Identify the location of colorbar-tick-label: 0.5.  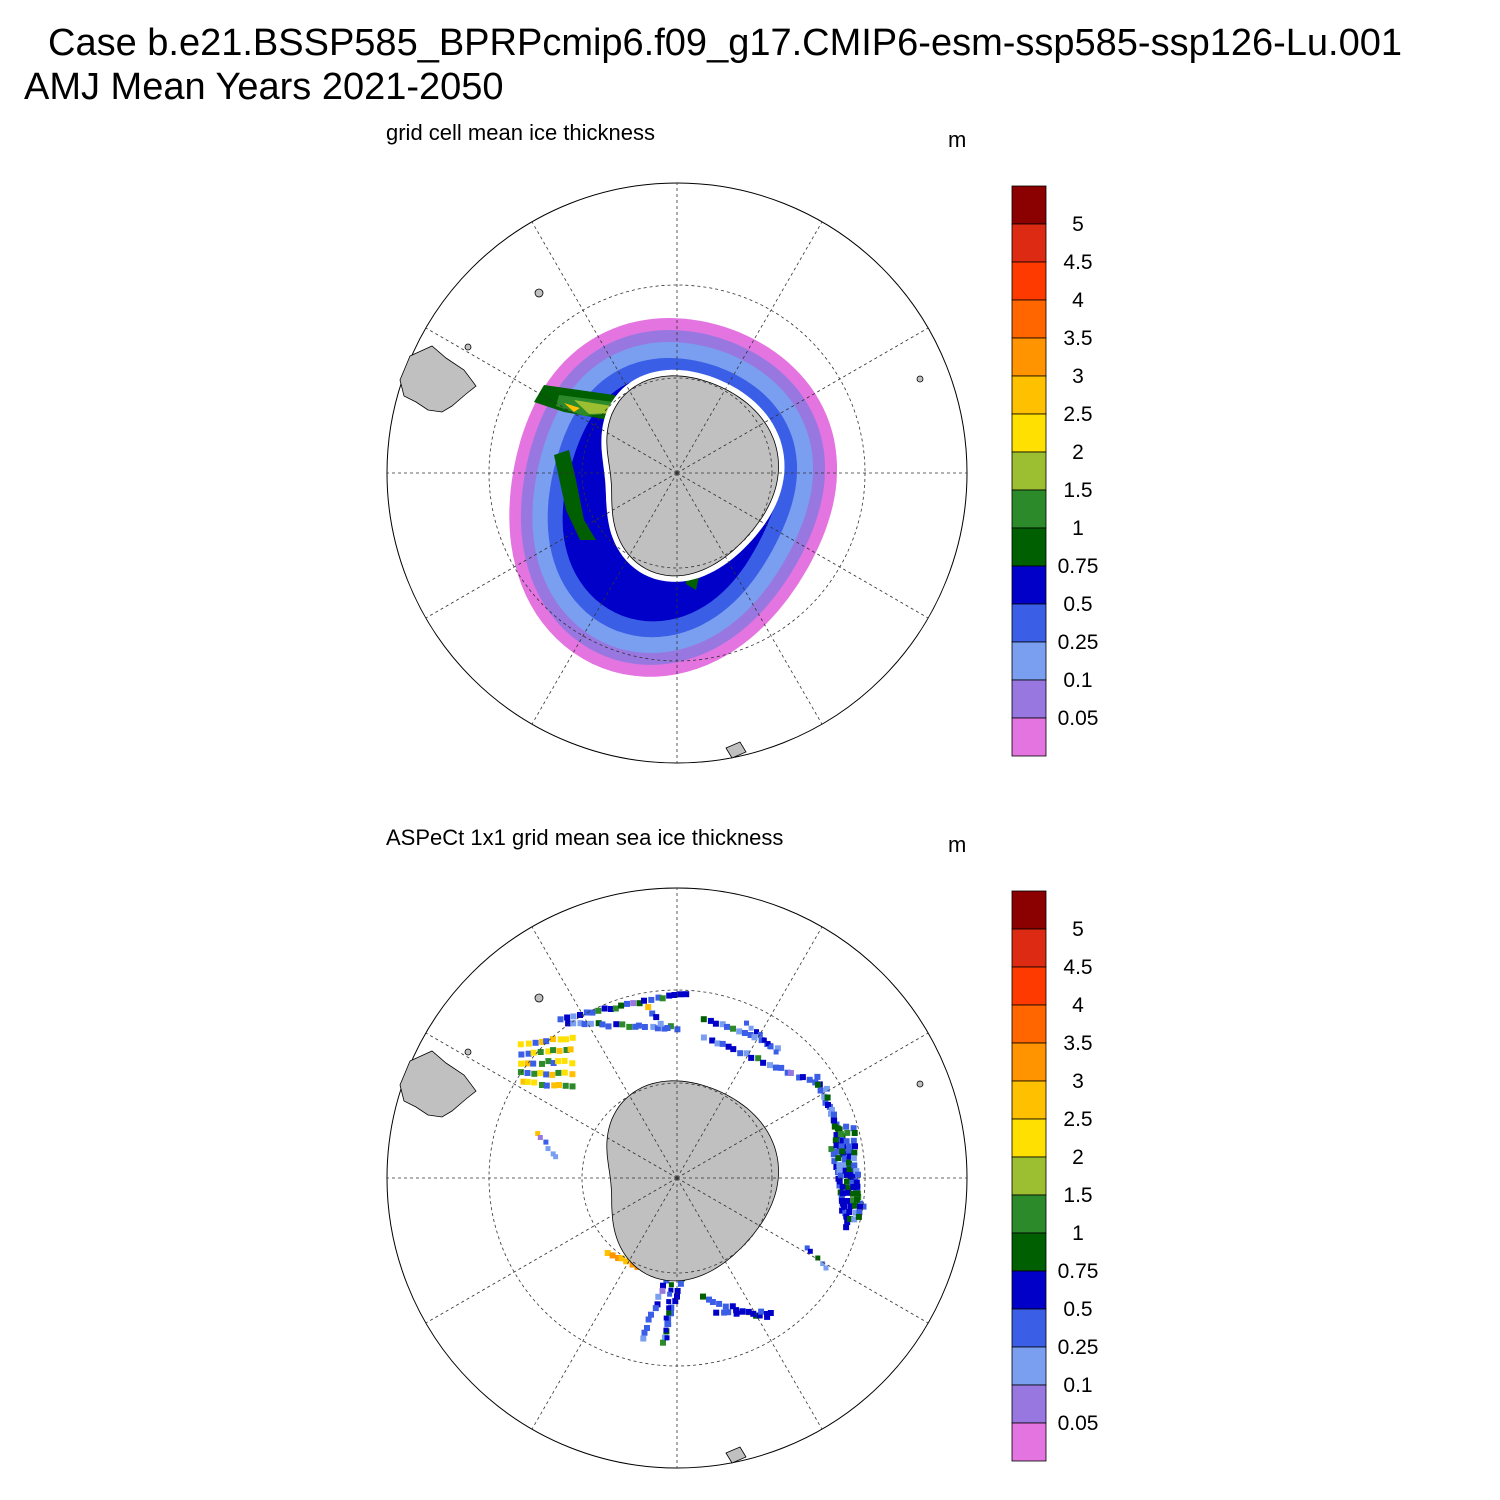
(1077, 1309).